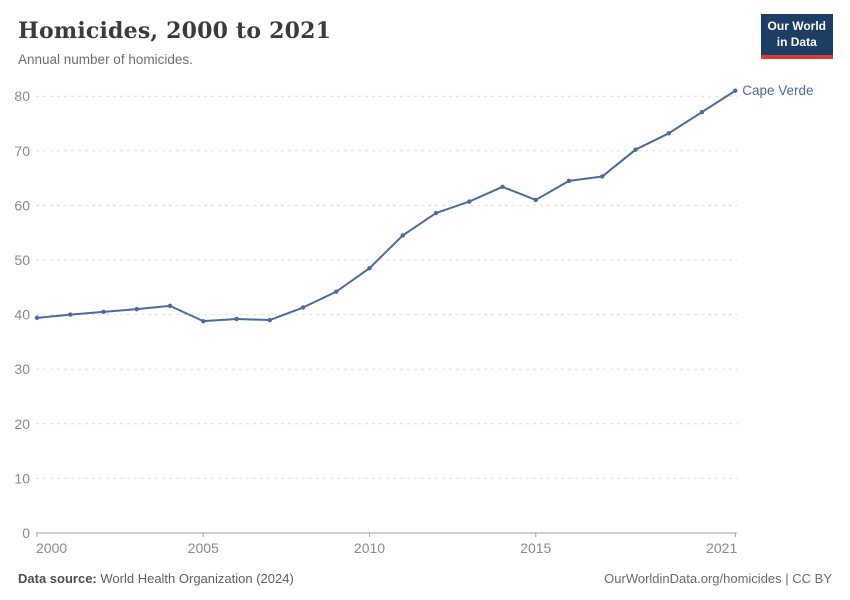 This screenshot has height=600, width=850. What do you see at coordinates (22, 478) in the screenshot?
I see `y-axis-tick-label: 10` at bounding box center [22, 478].